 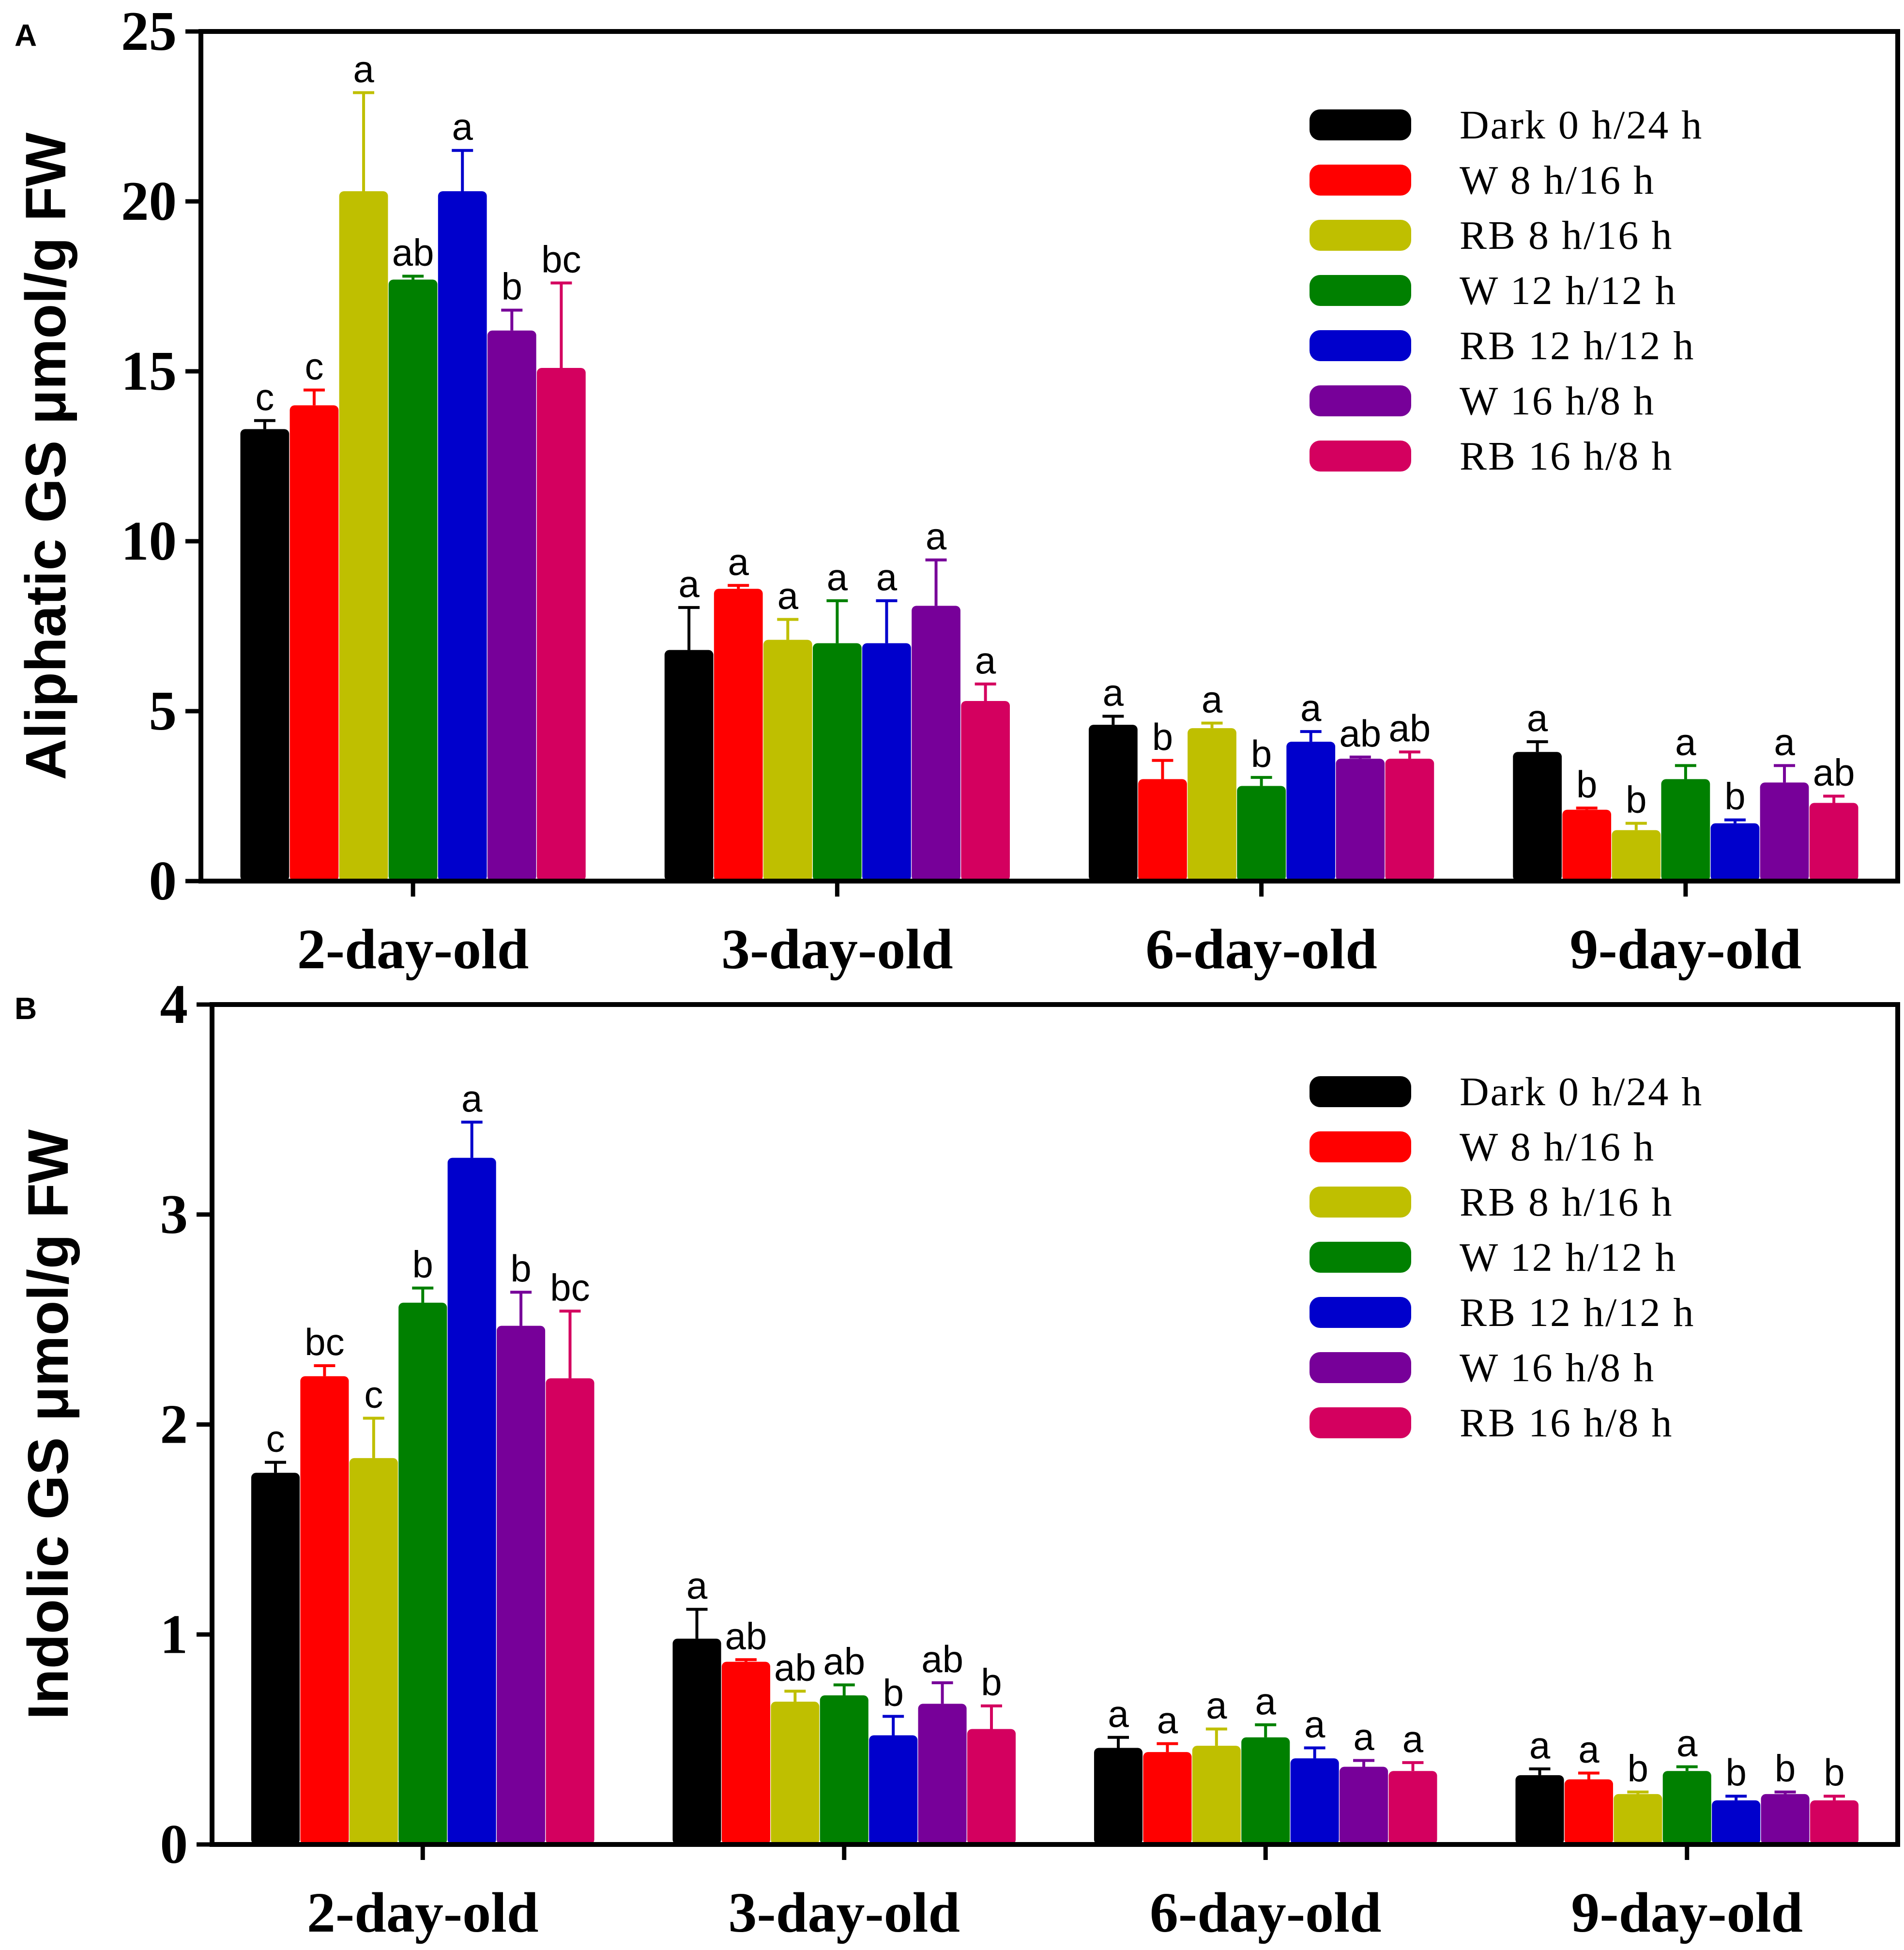 I want to click on y-tick-label: 10, so click(x=149, y=541).